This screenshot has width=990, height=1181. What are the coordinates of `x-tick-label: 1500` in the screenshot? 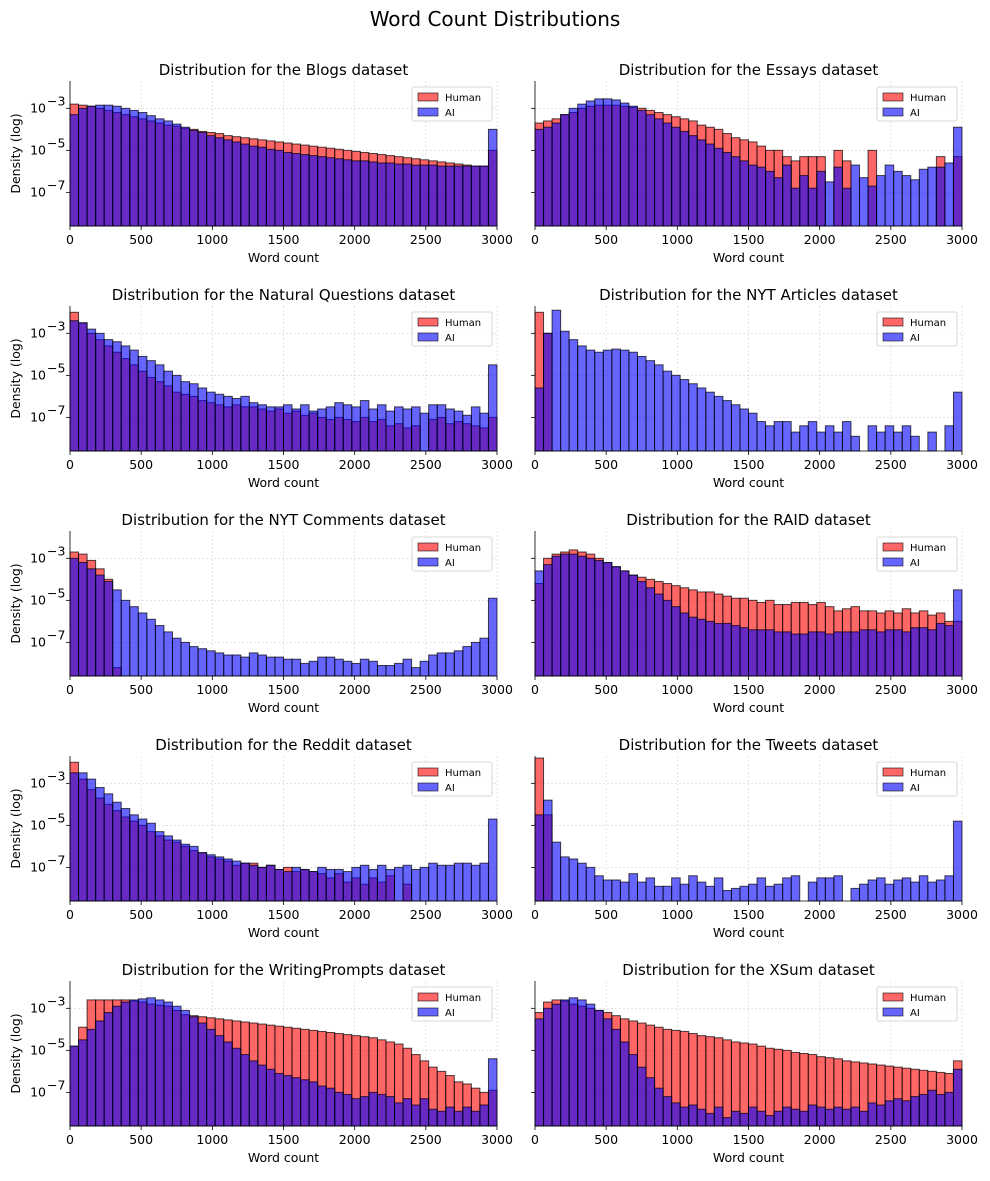 It's located at (749, 239).